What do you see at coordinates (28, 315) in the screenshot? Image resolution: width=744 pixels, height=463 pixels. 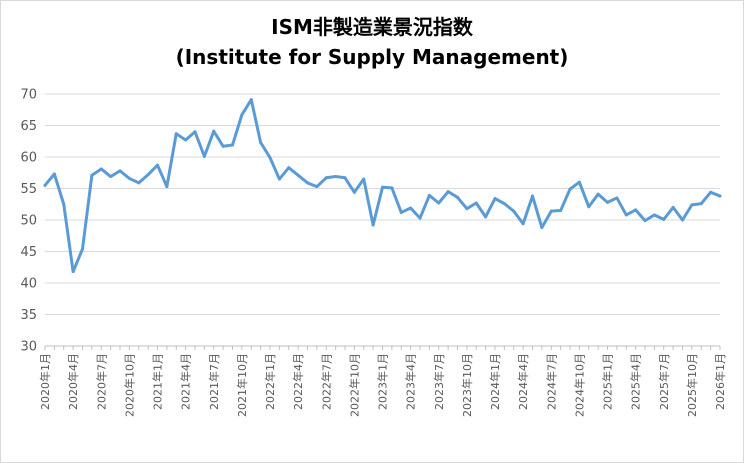 I see `y-tick-label: 35` at bounding box center [28, 315].